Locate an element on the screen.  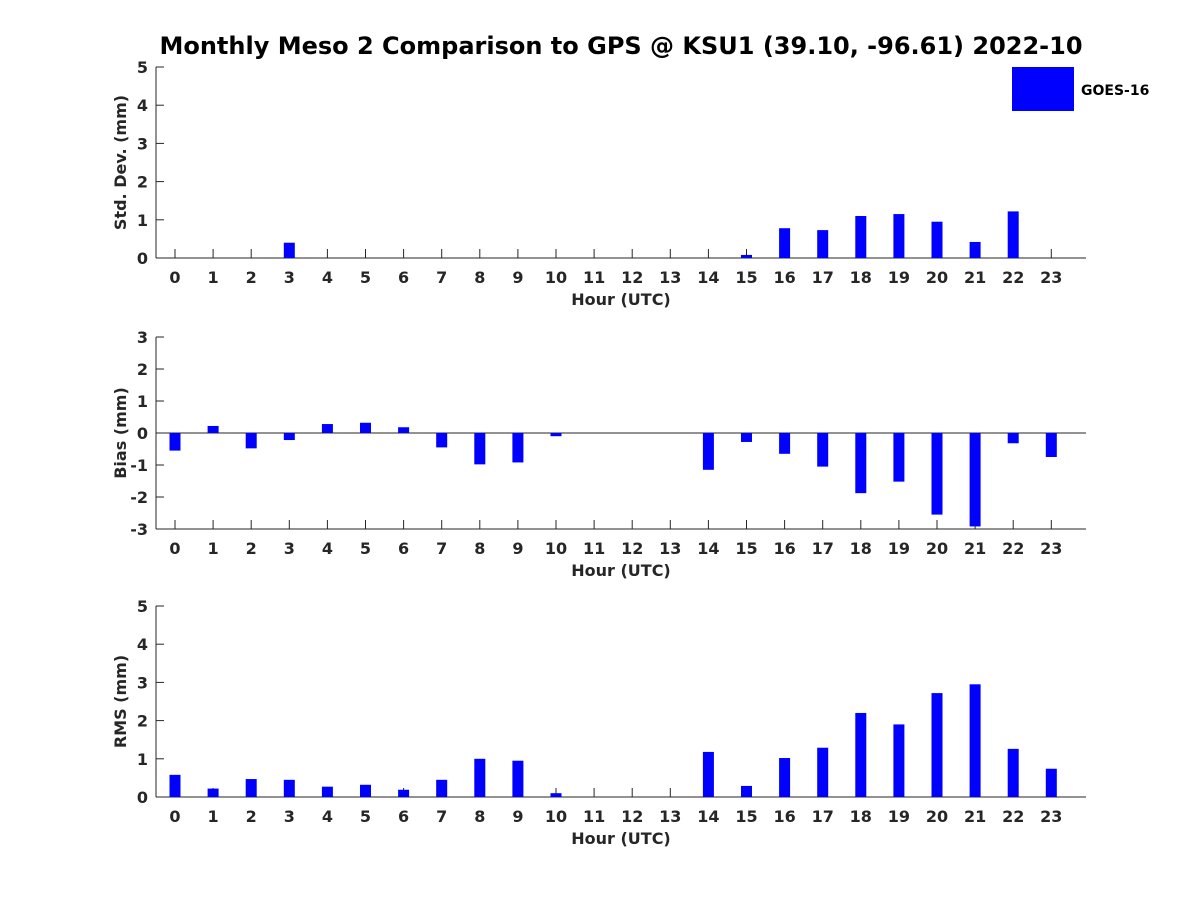
x-tick-label: 17 is located at coordinates (823, 548).